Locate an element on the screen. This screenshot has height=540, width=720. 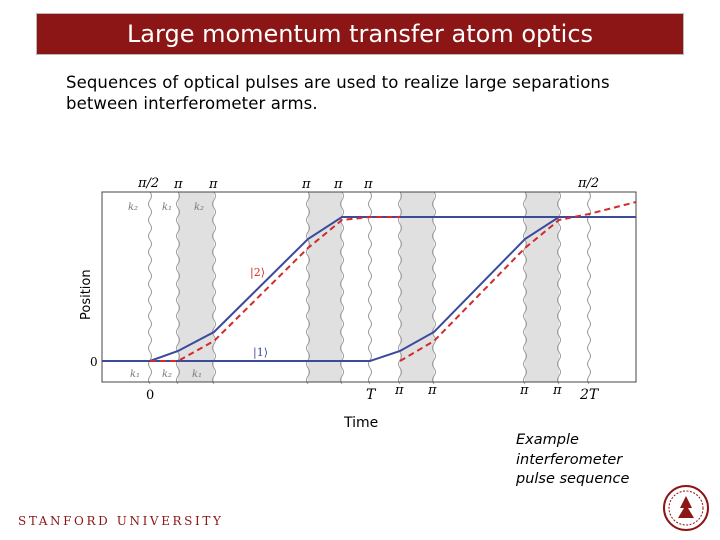
caption-line: pulse sequence is located at coordinates (573, 479).